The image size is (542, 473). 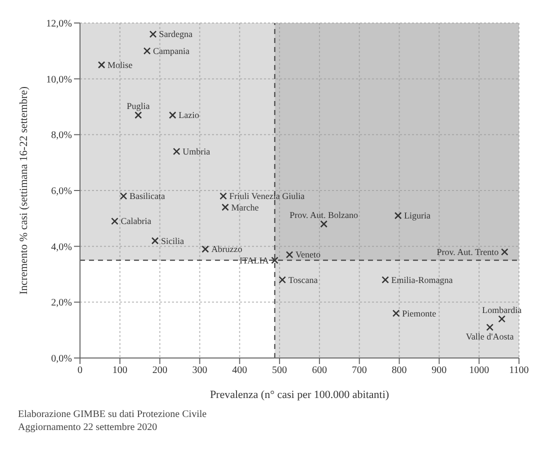 What do you see at coordinates (120, 370) in the screenshot?
I see `x-tick-label: 100` at bounding box center [120, 370].